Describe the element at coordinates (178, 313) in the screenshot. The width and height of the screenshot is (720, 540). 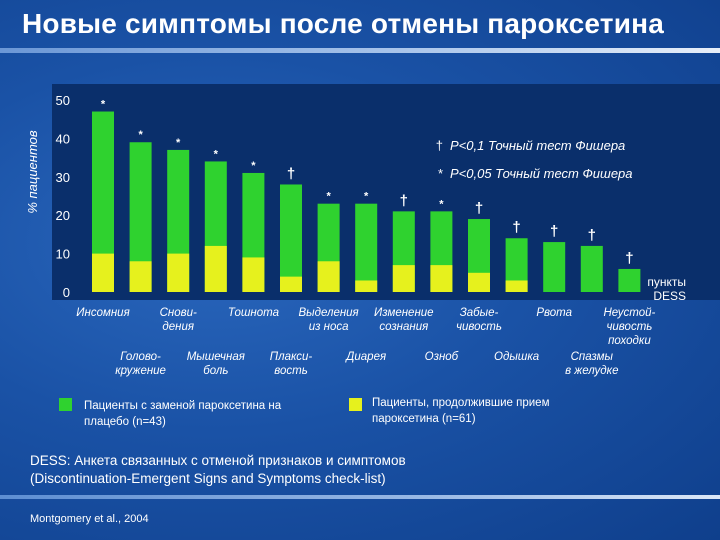
I see `x-tick-label: Снови-` at that location.